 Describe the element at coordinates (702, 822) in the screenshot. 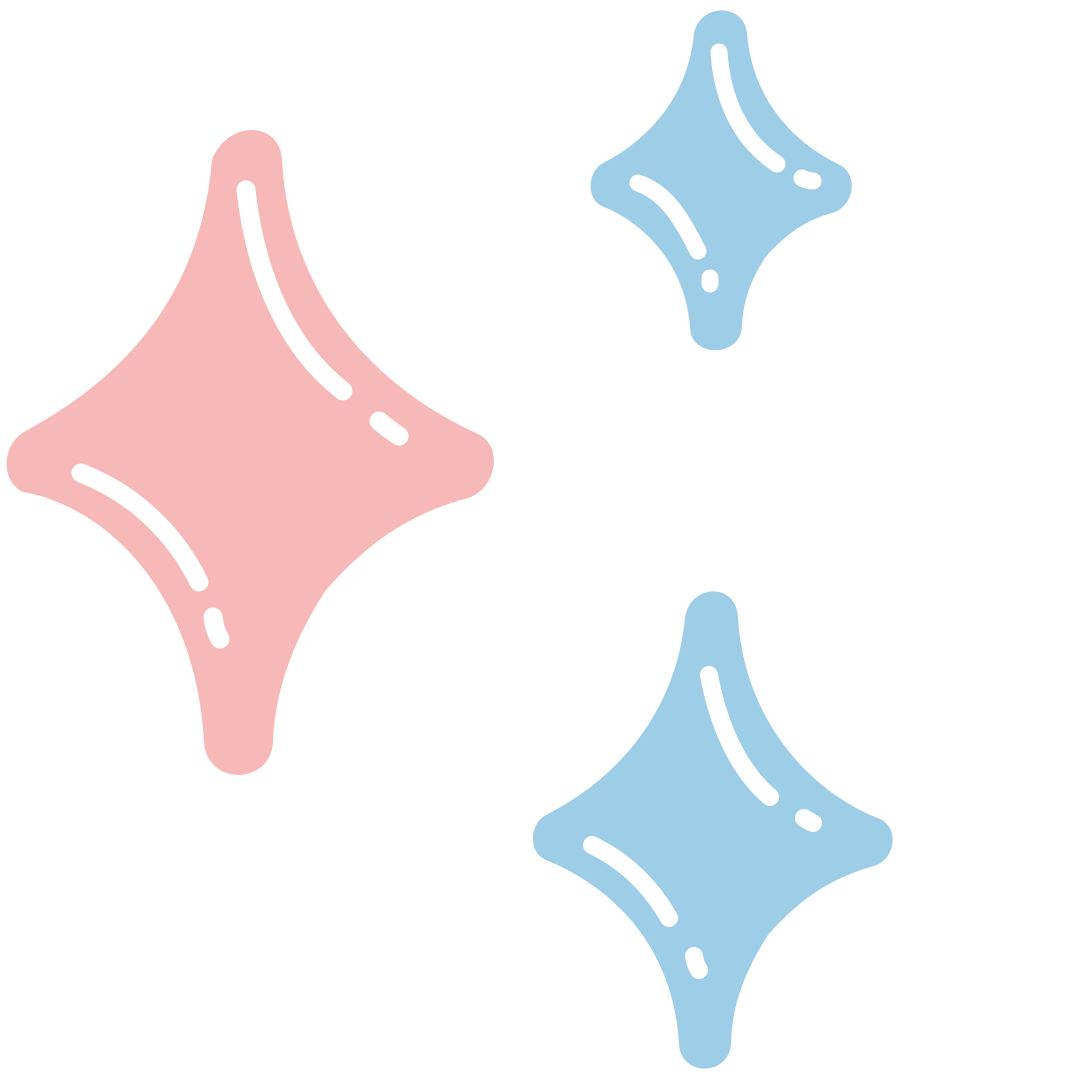

I see `sparkle-medium-blue-highlights` at that location.